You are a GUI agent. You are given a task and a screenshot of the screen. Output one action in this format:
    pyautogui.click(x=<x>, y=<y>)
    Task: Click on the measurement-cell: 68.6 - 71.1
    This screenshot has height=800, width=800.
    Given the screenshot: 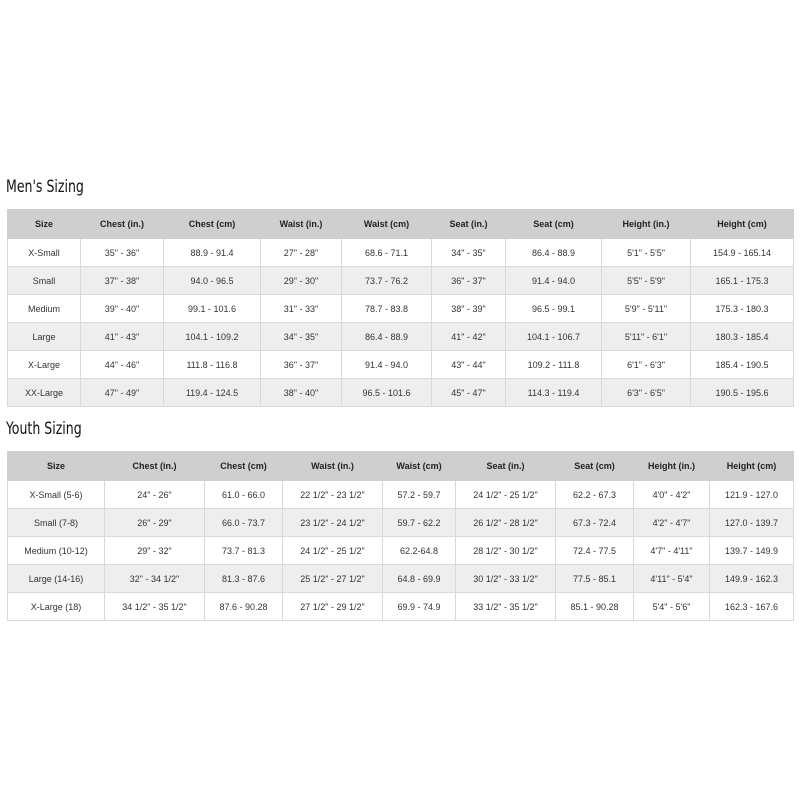 What is the action you would take?
    pyautogui.click(x=386, y=252)
    